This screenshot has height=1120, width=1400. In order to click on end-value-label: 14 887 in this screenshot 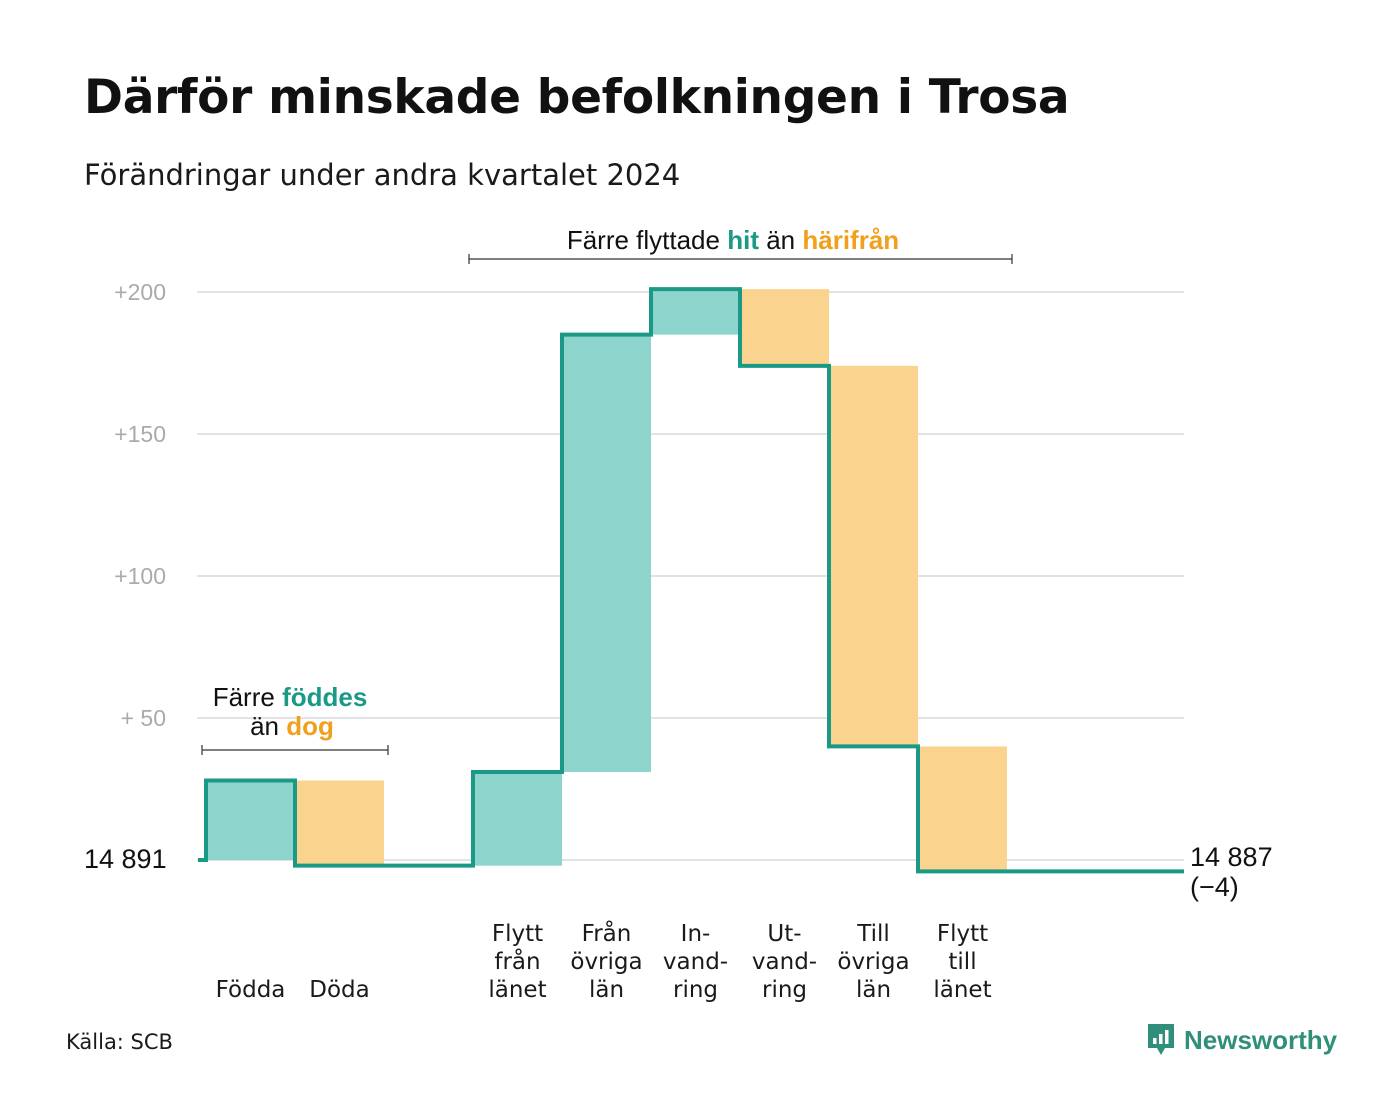, I will do `click(1231, 857)`.